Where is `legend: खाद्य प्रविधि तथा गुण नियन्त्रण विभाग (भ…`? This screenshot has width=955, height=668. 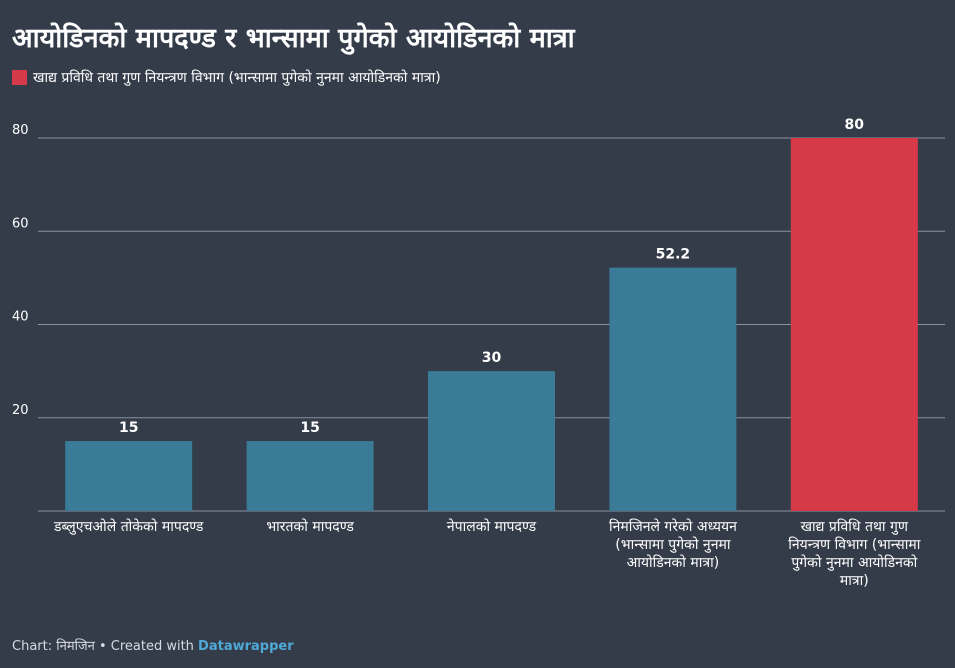 legend: खाद्य प्रविधि तथा गुण नियन्त्रण विभाग (भ… is located at coordinates (226, 77).